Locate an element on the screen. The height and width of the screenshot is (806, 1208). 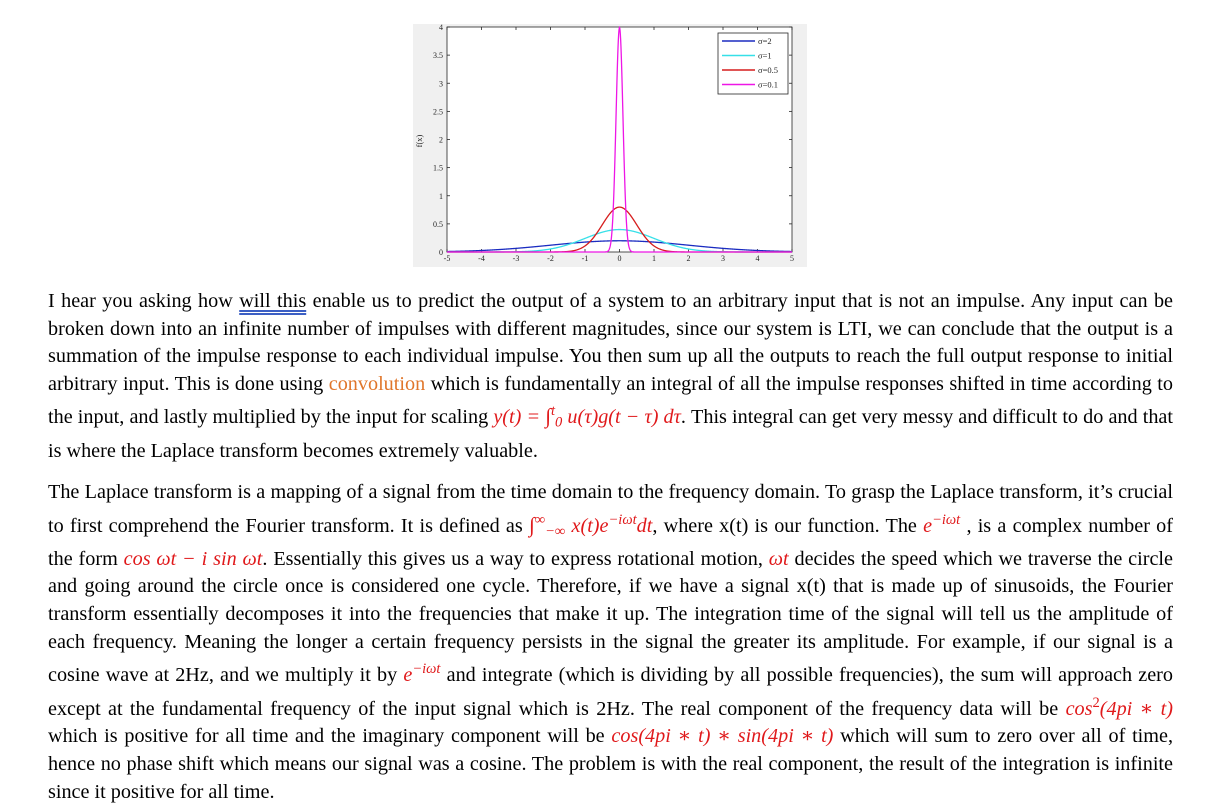
legend-label: σ=0.5 is located at coordinates (768, 70).